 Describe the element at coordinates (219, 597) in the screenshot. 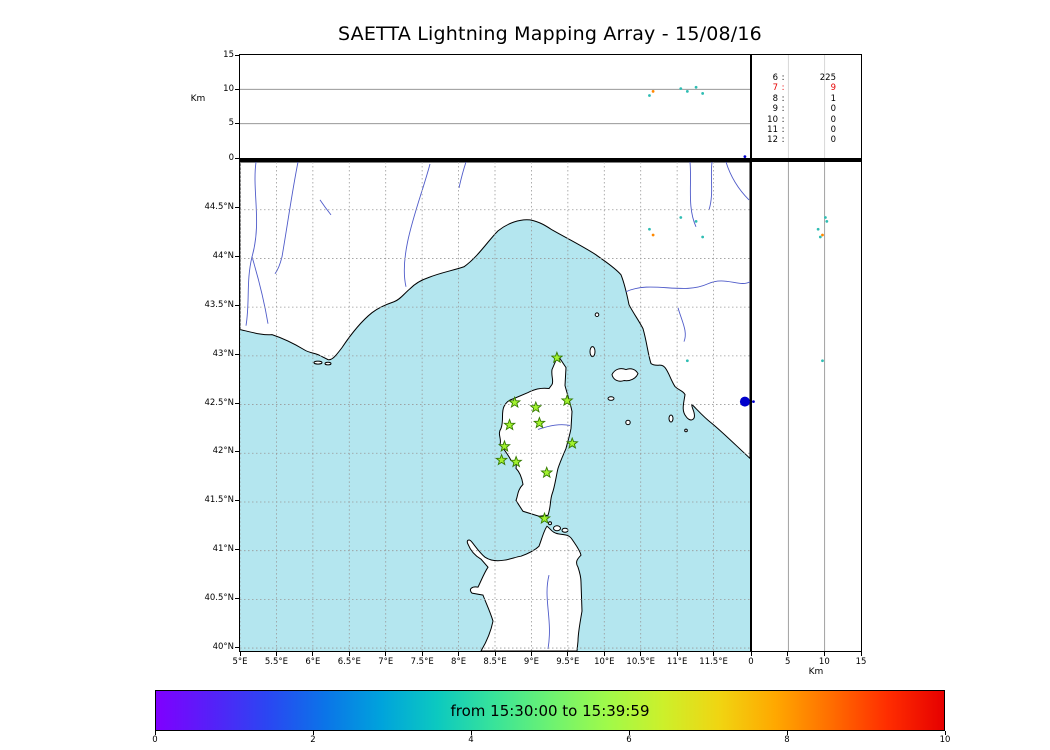

I see `lat-tick-label: 40.5°N` at that location.